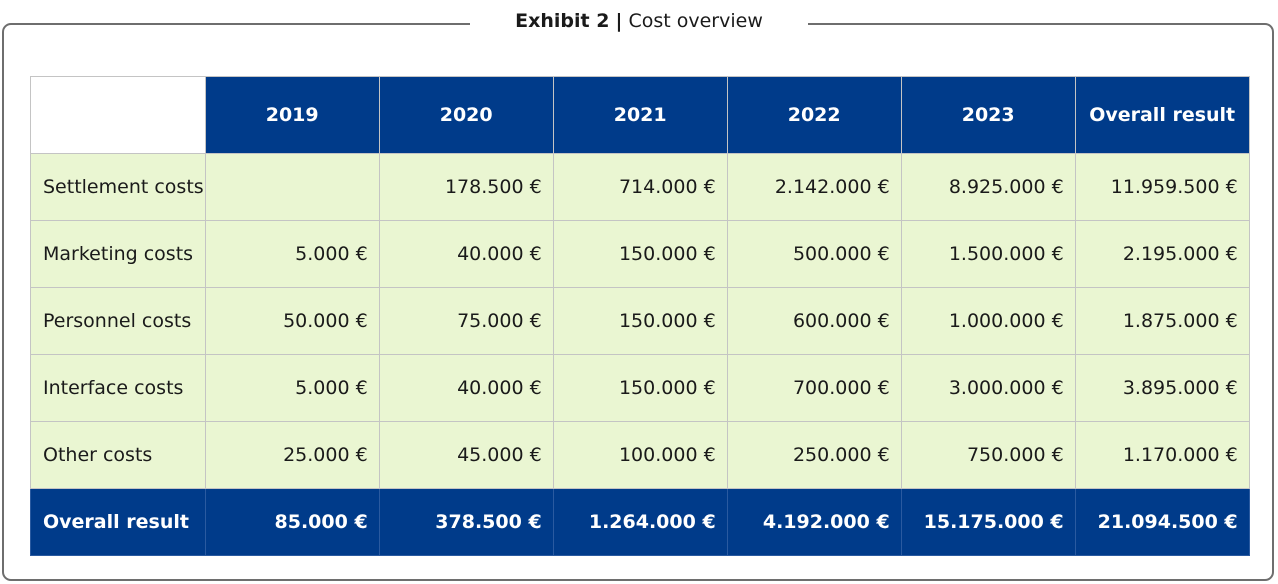 This screenshot has width=1278, height=584. I want to click on table-cell: 250.000 €, so click(814, 455).